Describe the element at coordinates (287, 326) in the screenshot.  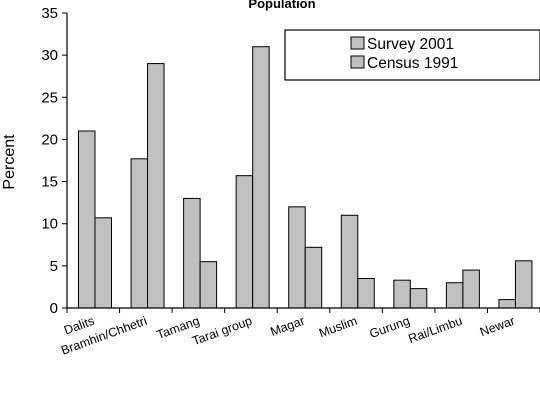
I see `x-tick-label: Magar` at that location.